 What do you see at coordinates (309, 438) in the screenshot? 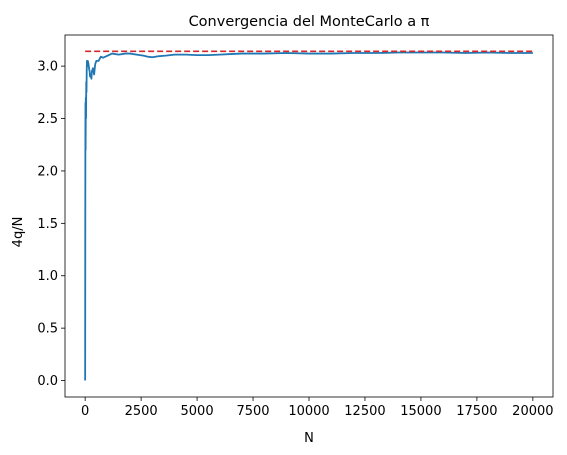
I see `x-axis-label: N` at bounding box center [309, 438].